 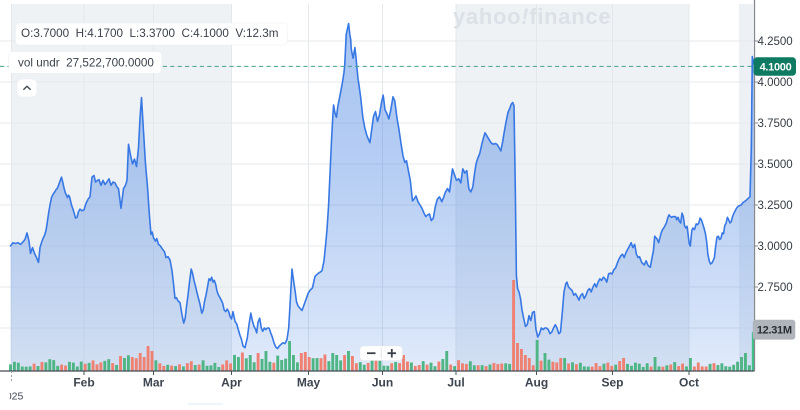 What do you see at coordinates (689, 383) in the screenshot?
I see `svg-text: Oct` at bounding box center [689, 383].